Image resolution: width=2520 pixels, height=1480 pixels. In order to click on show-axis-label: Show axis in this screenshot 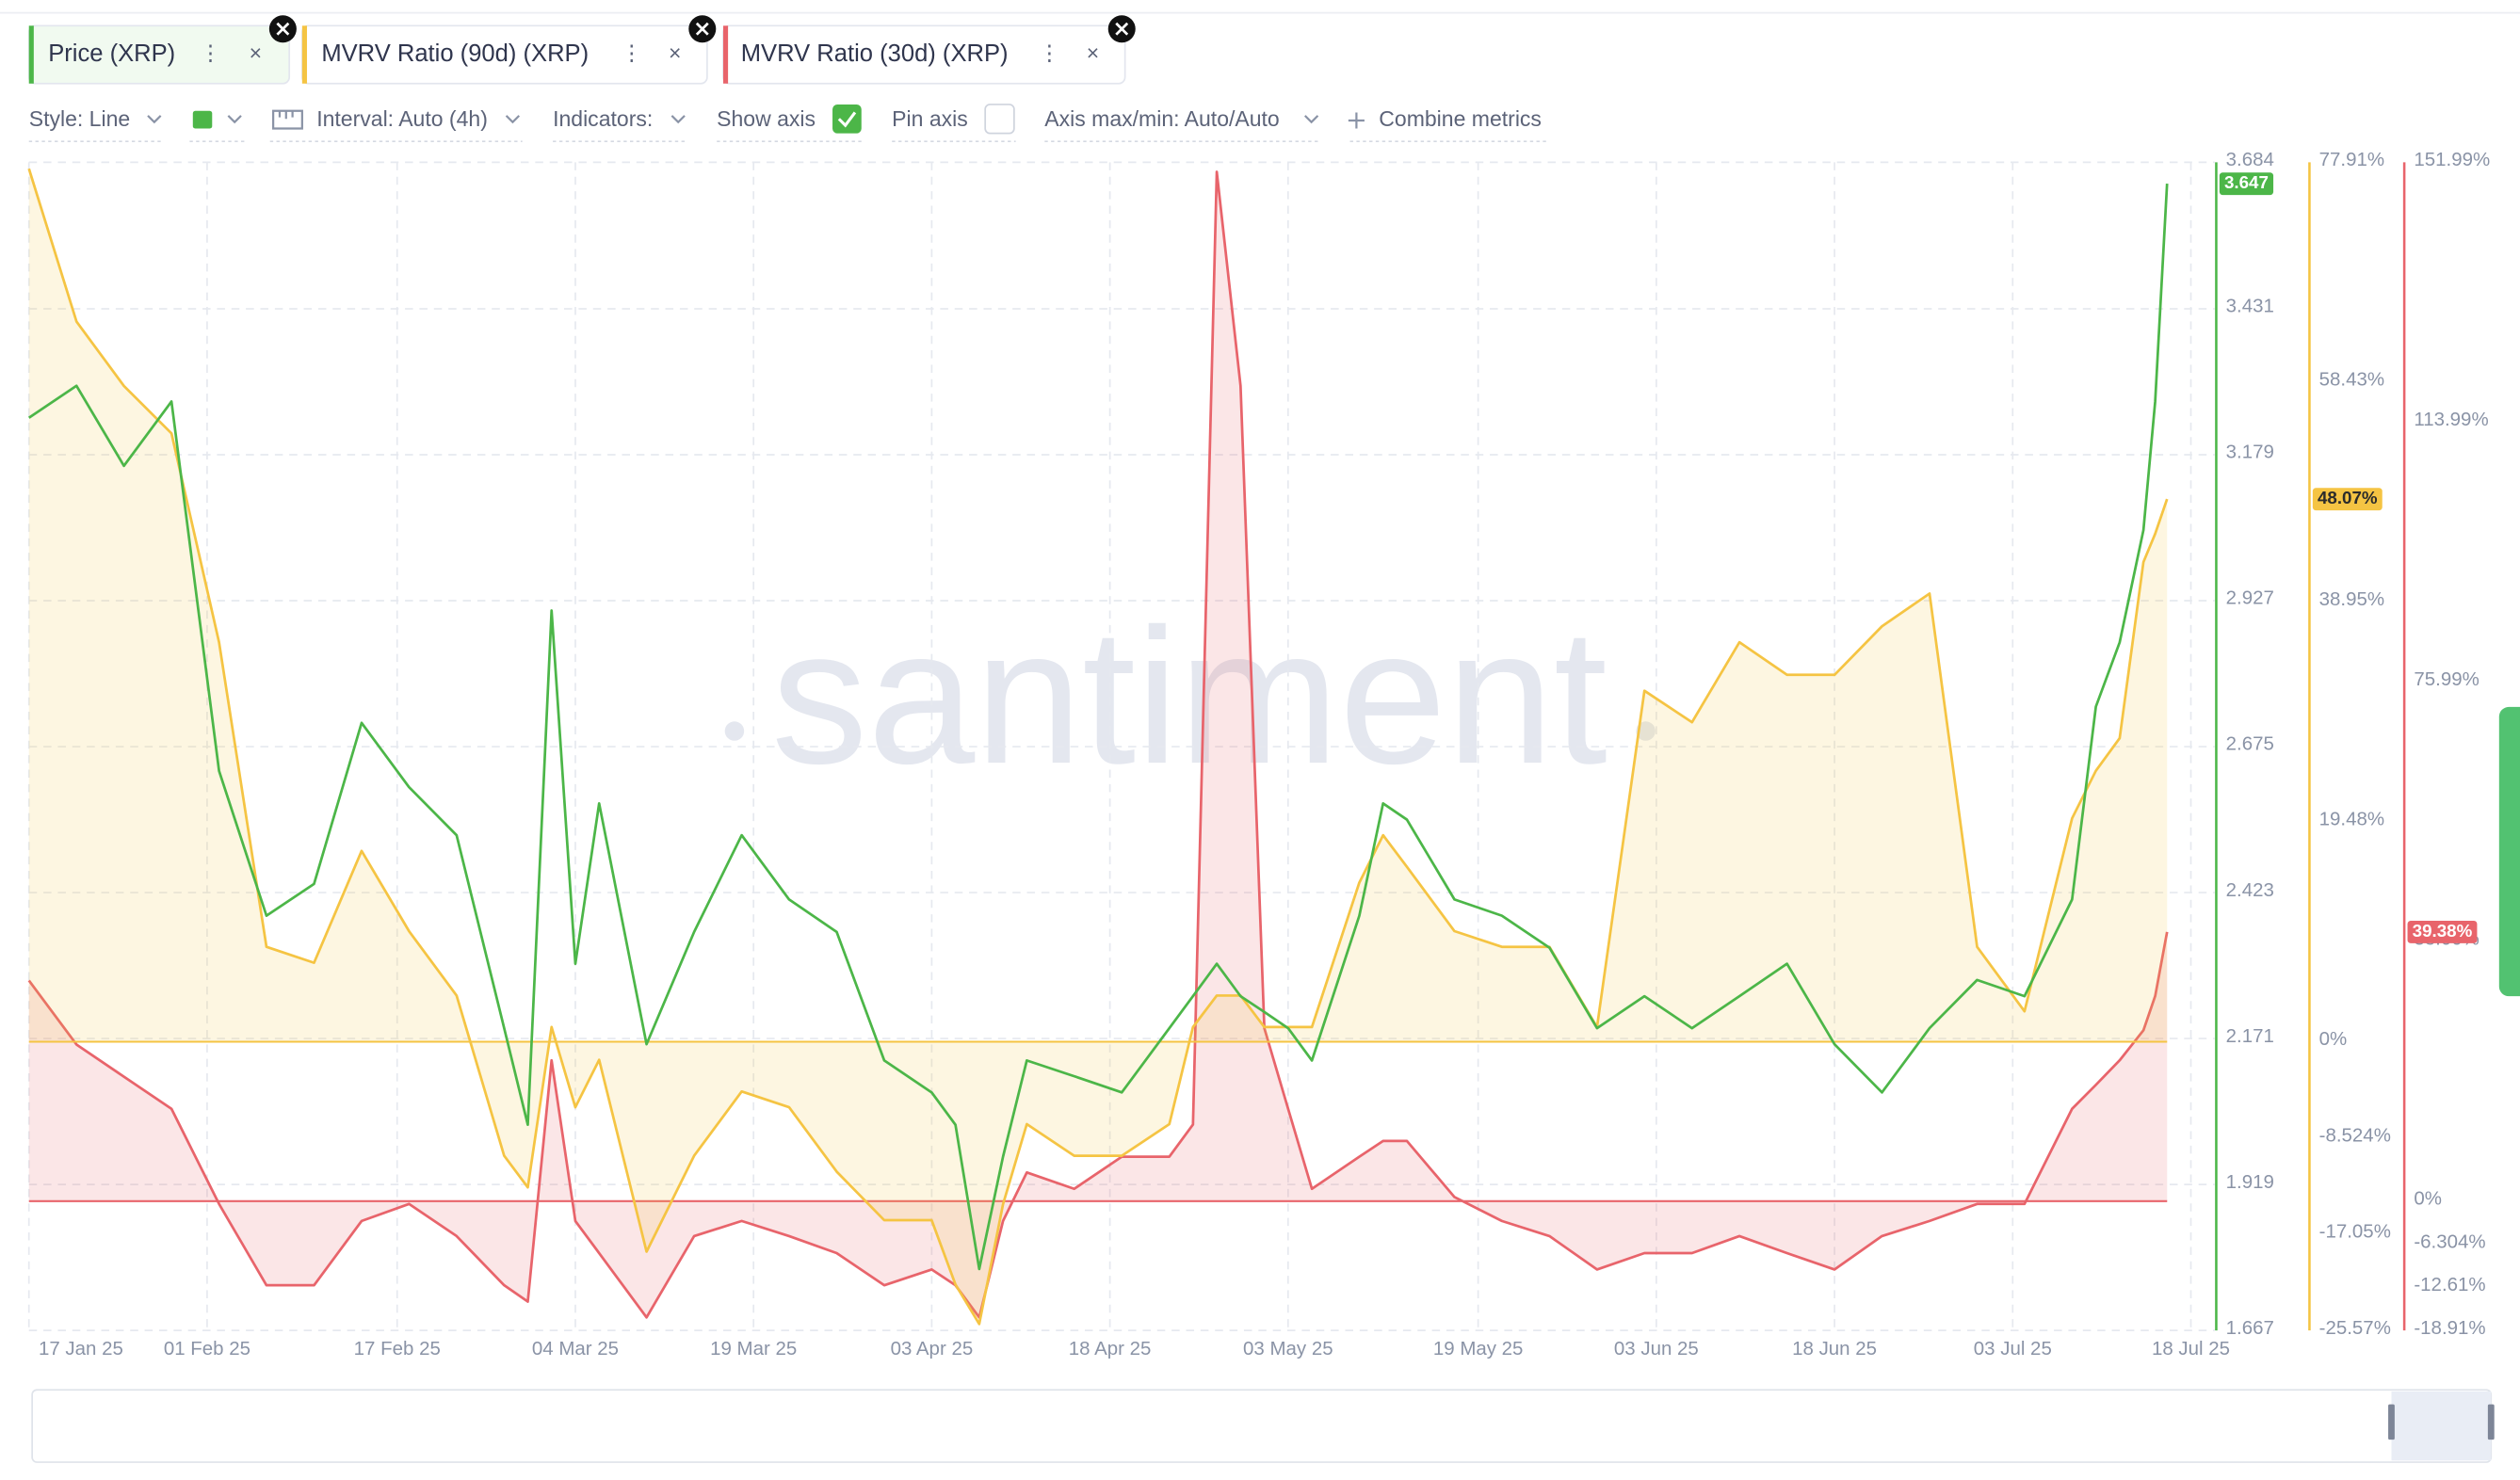, I will do `click(767, 118)`.